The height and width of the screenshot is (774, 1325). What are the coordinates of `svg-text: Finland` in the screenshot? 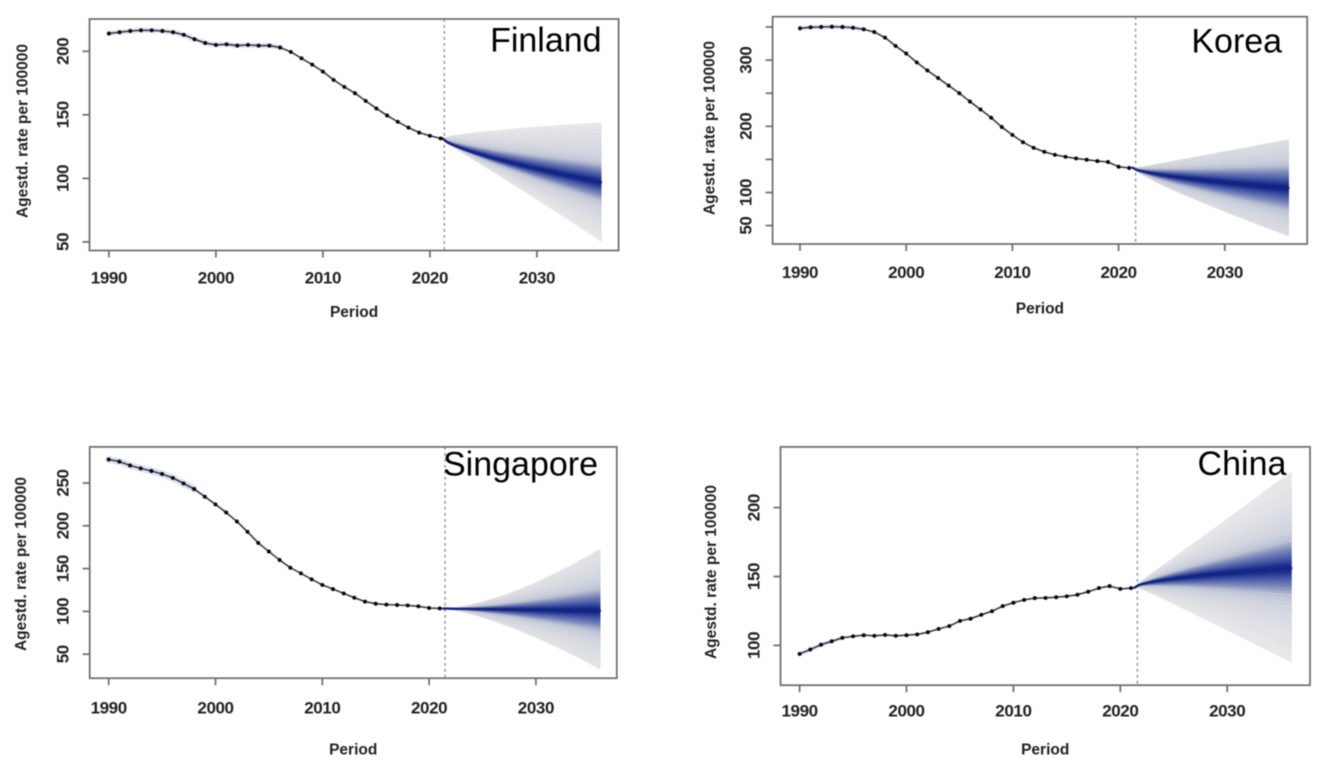 It's located at (546, 41).